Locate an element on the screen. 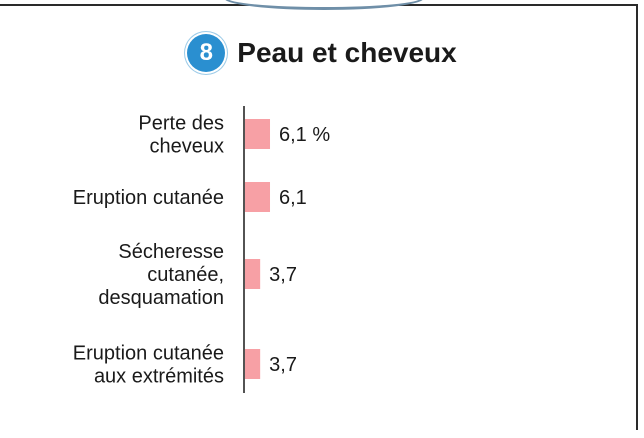  category-label-2-line-0: Sécheresse is located at coordinates (171, 252).